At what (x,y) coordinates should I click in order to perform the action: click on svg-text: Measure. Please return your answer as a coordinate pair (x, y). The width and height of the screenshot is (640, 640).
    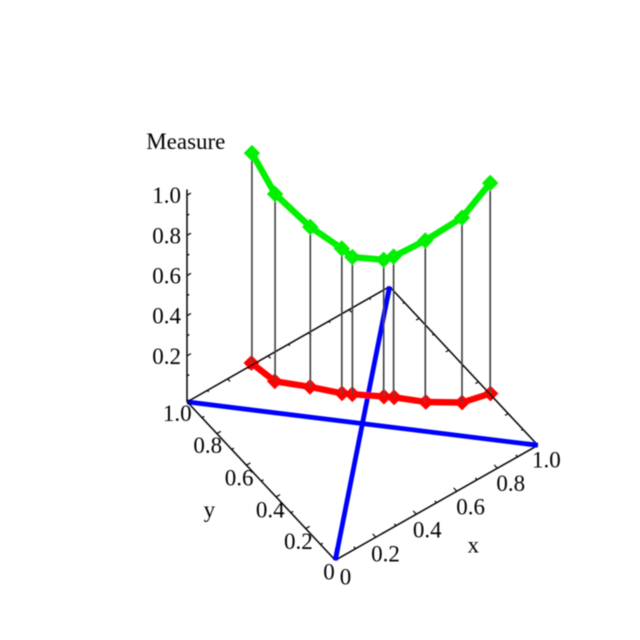
    Looking at the image, I should click on (185, 141).